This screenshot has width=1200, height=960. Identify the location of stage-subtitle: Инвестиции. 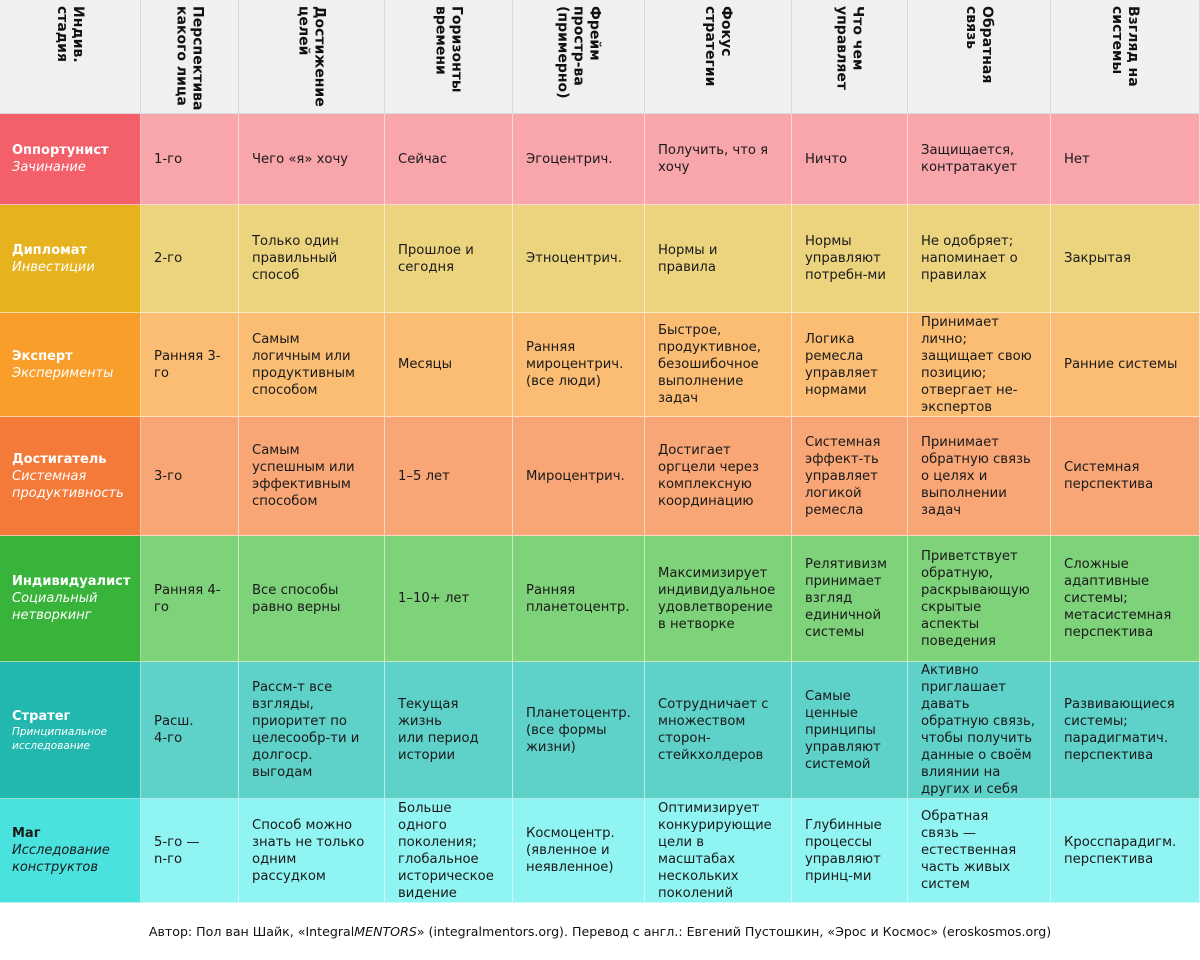
(53, 267).